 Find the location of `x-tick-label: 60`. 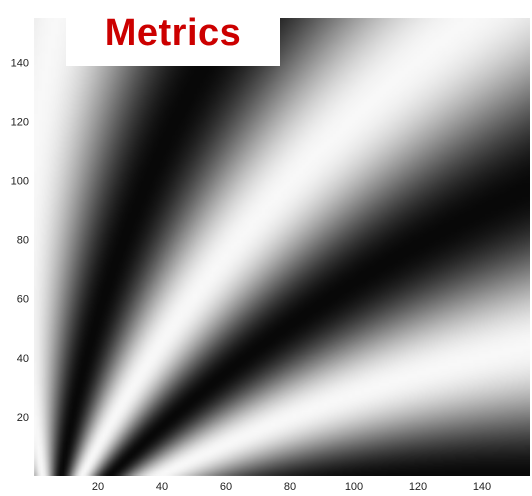

x-tick-label: 60 is located at coordinates (226, 487).